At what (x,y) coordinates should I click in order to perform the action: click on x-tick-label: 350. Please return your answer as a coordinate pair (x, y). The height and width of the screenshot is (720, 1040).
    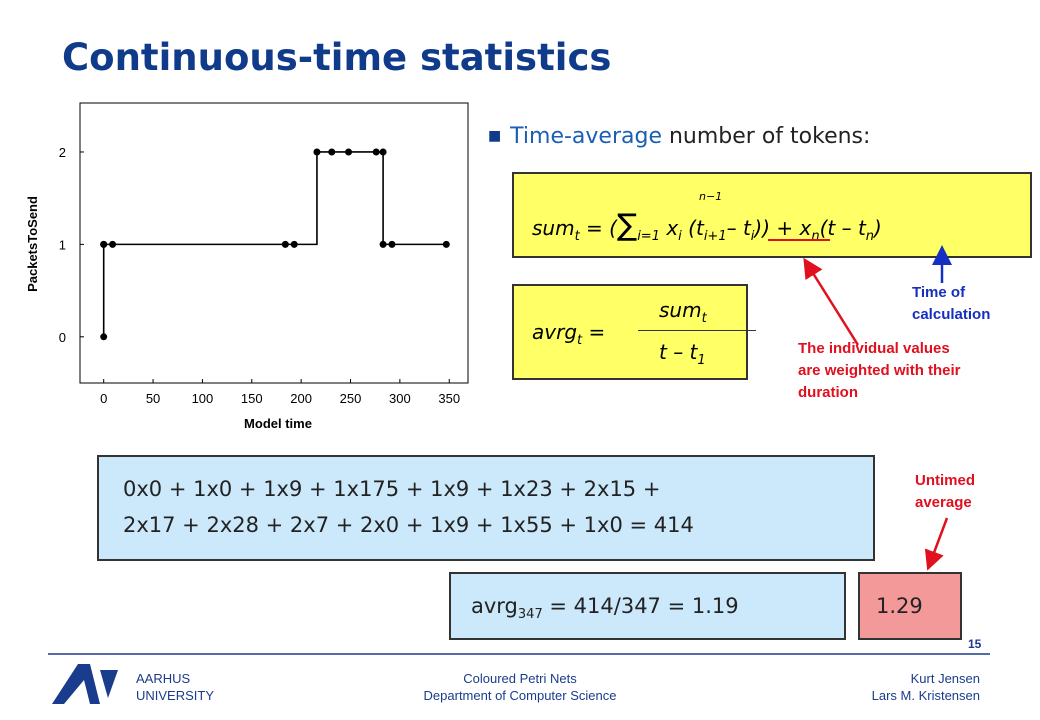
    Looking at the image, I should click on (449, 398).